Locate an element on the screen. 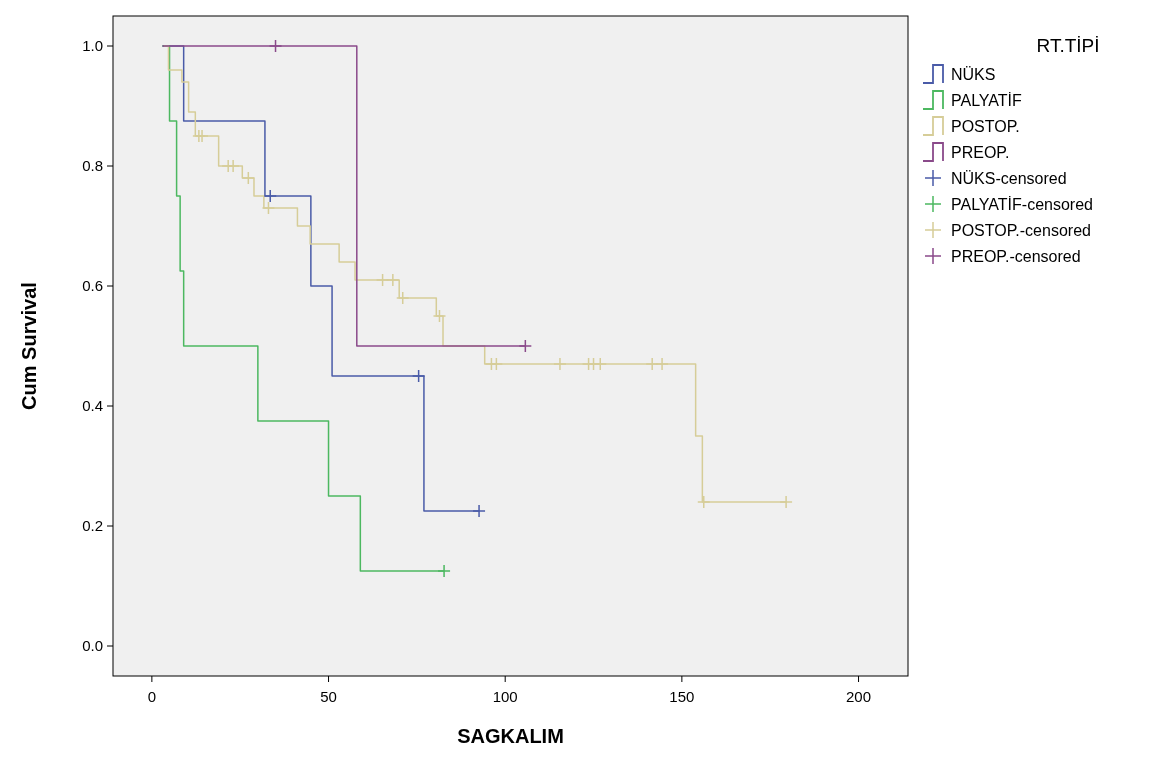  x-tick-label: 100 is located at coordinates (505, 696).